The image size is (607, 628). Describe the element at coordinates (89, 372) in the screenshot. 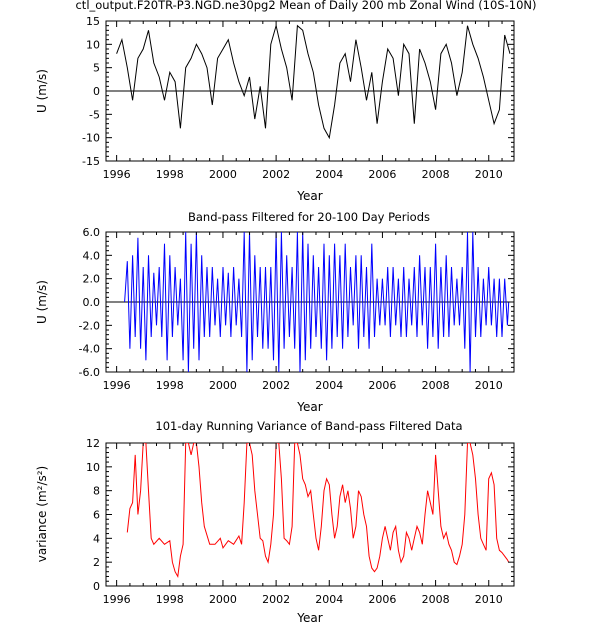

I see `y-tick-label: -6.0` at that location.